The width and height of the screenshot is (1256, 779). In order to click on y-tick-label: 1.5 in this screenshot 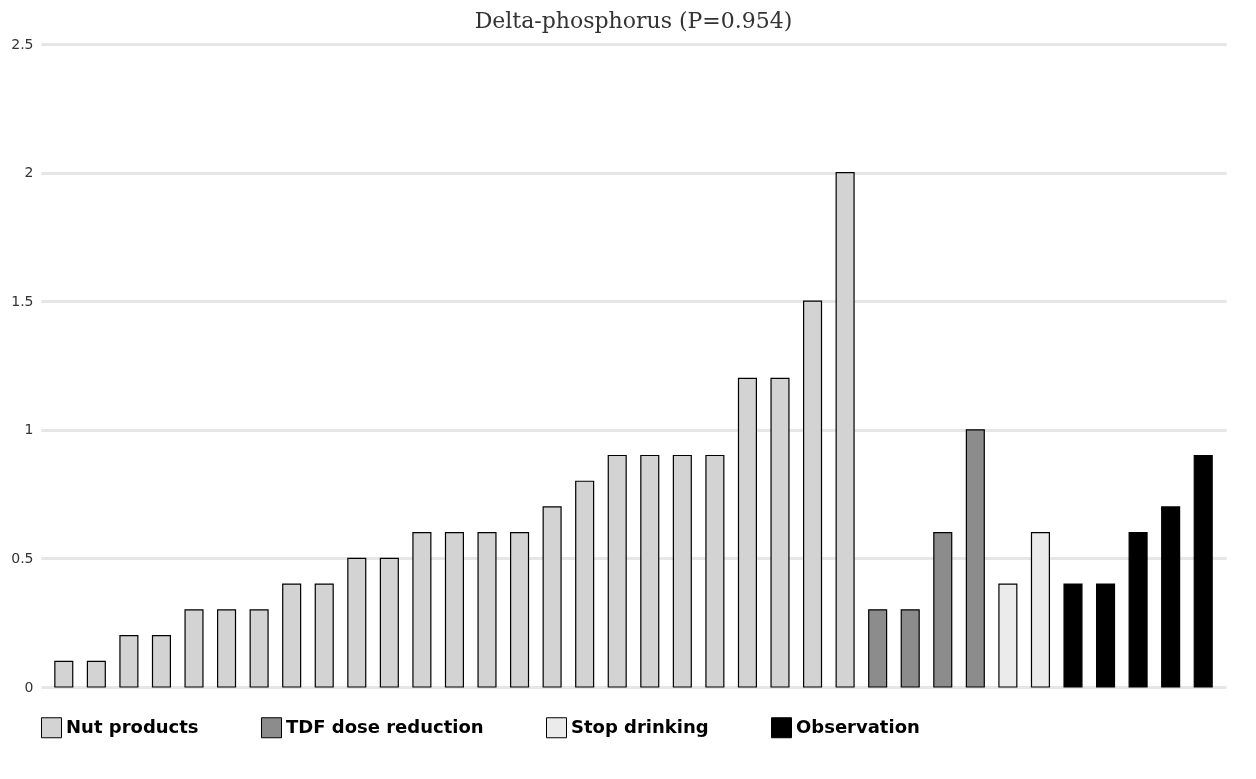, I will do `click(22, 300)`.